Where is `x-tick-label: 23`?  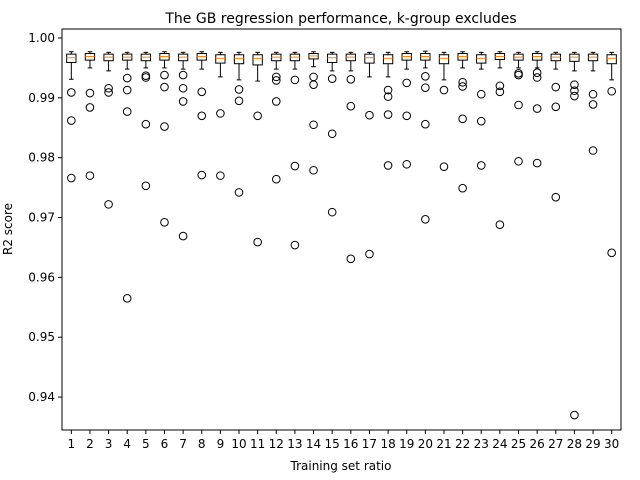 x-tick-label: 23 is located at coordinates (481, 444).